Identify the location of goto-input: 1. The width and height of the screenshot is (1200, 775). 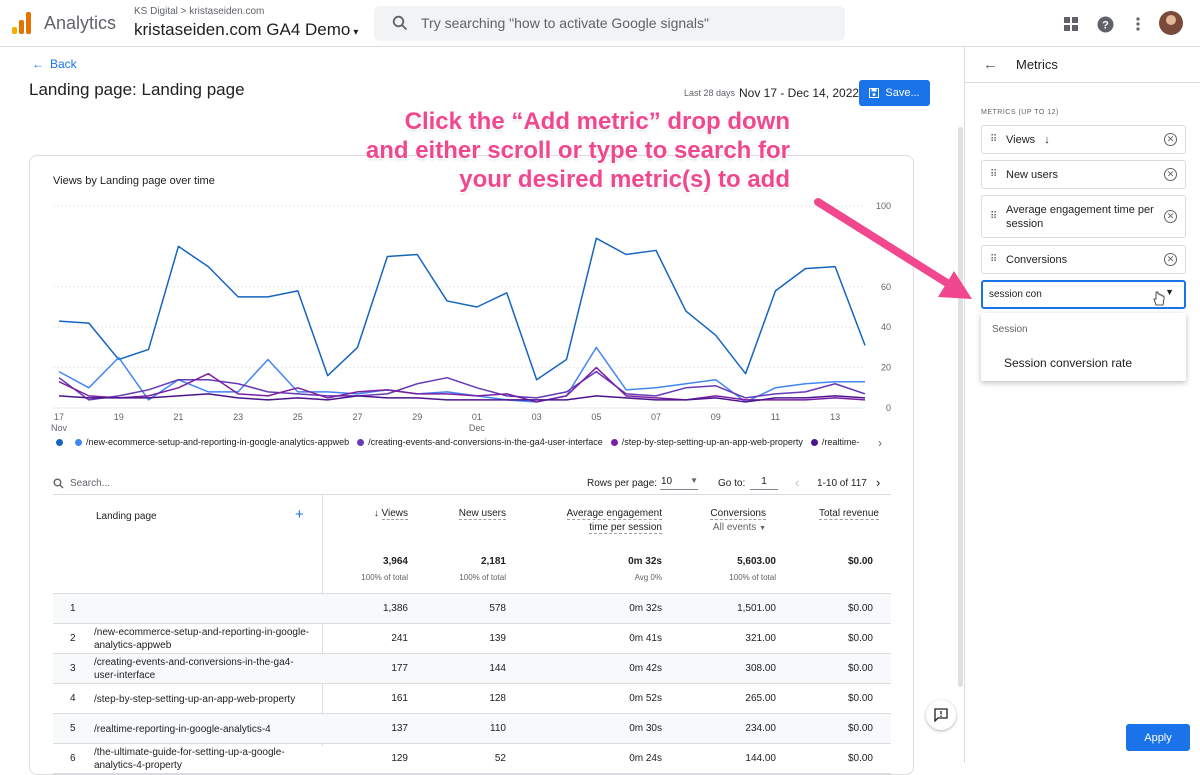
(764, 482).